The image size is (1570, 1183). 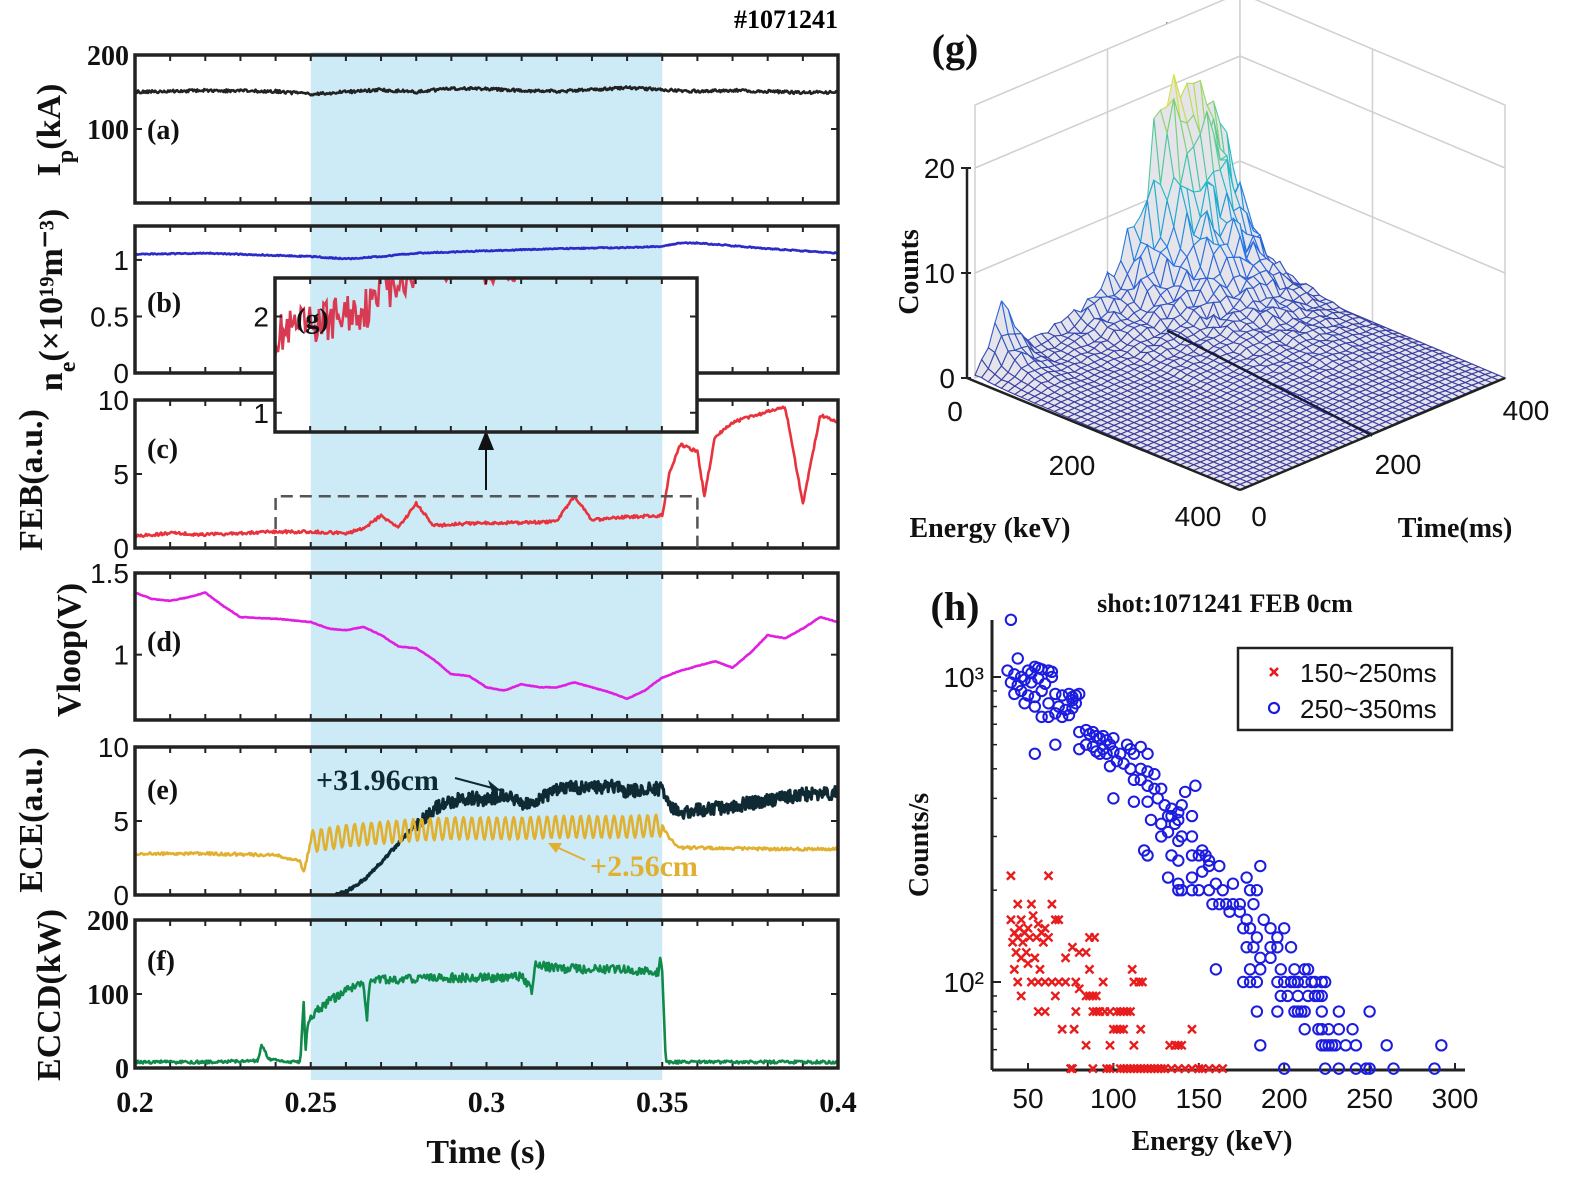 What do you see at coordinates (108, 130) in the screenshot?
I see `y-tick-label: 100` at bounding box center [108, 130].